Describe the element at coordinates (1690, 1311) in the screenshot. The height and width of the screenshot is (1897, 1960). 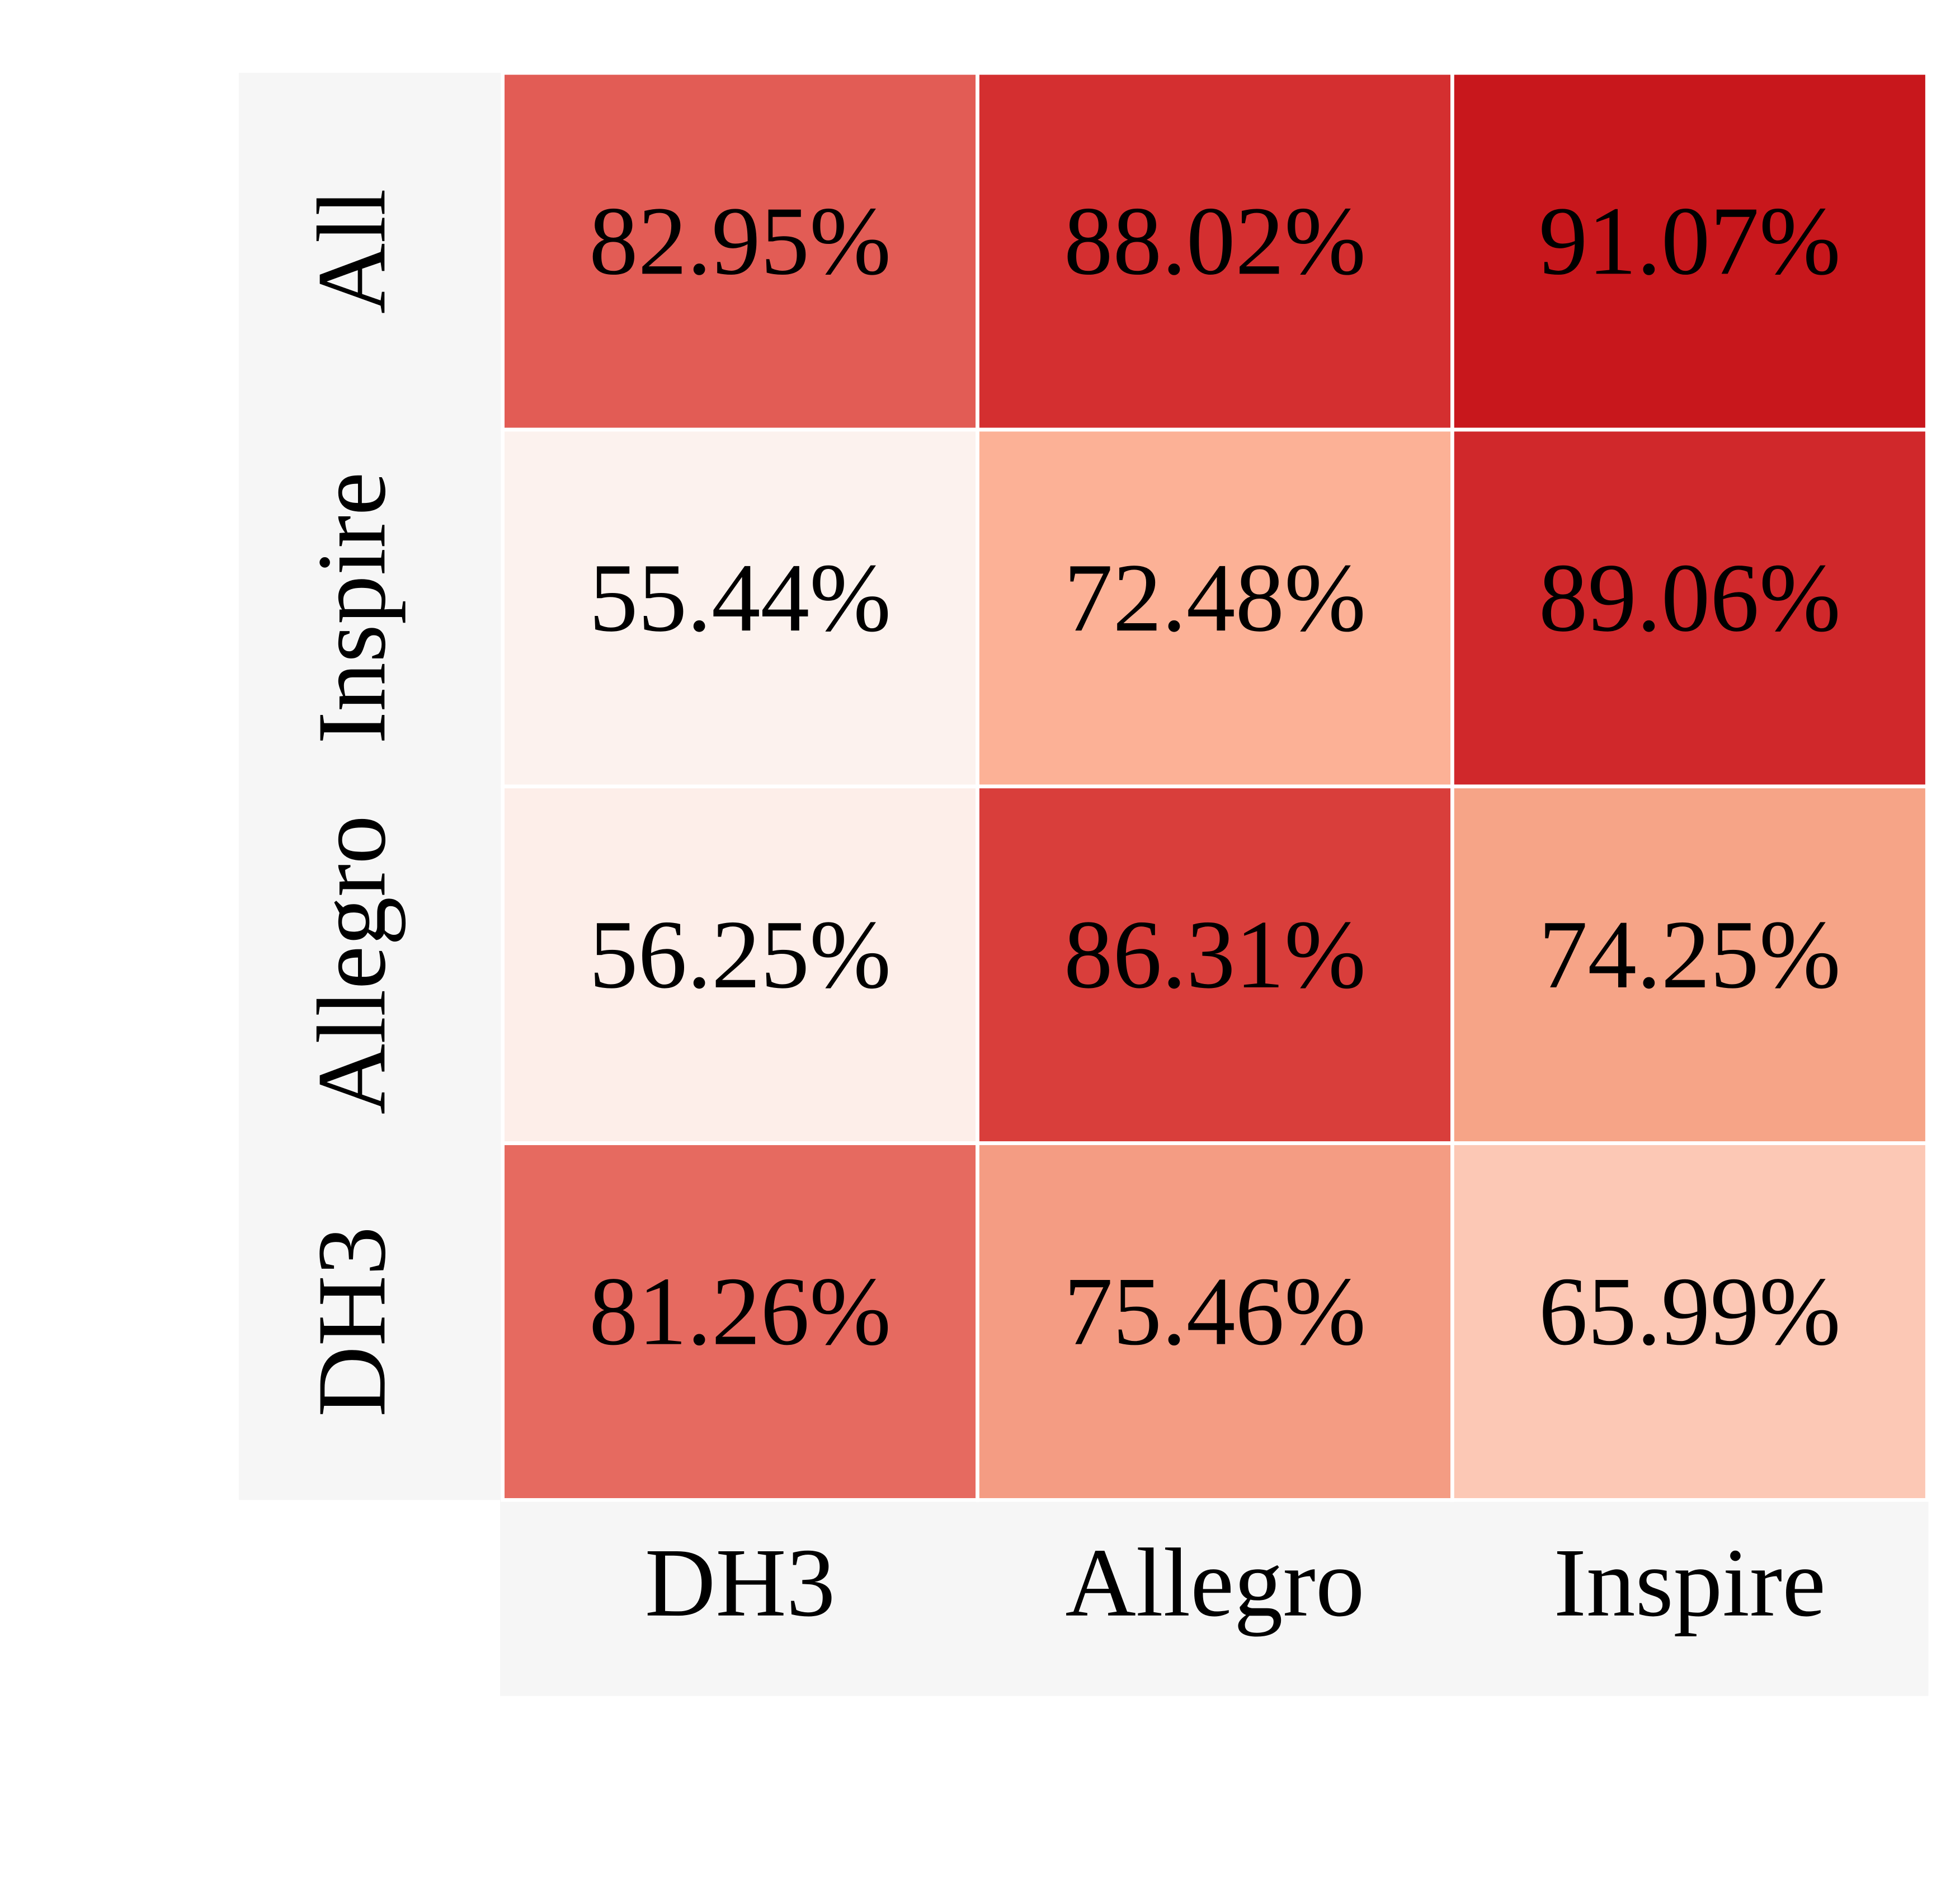
I see `cell-label: 65.99%` at that location.